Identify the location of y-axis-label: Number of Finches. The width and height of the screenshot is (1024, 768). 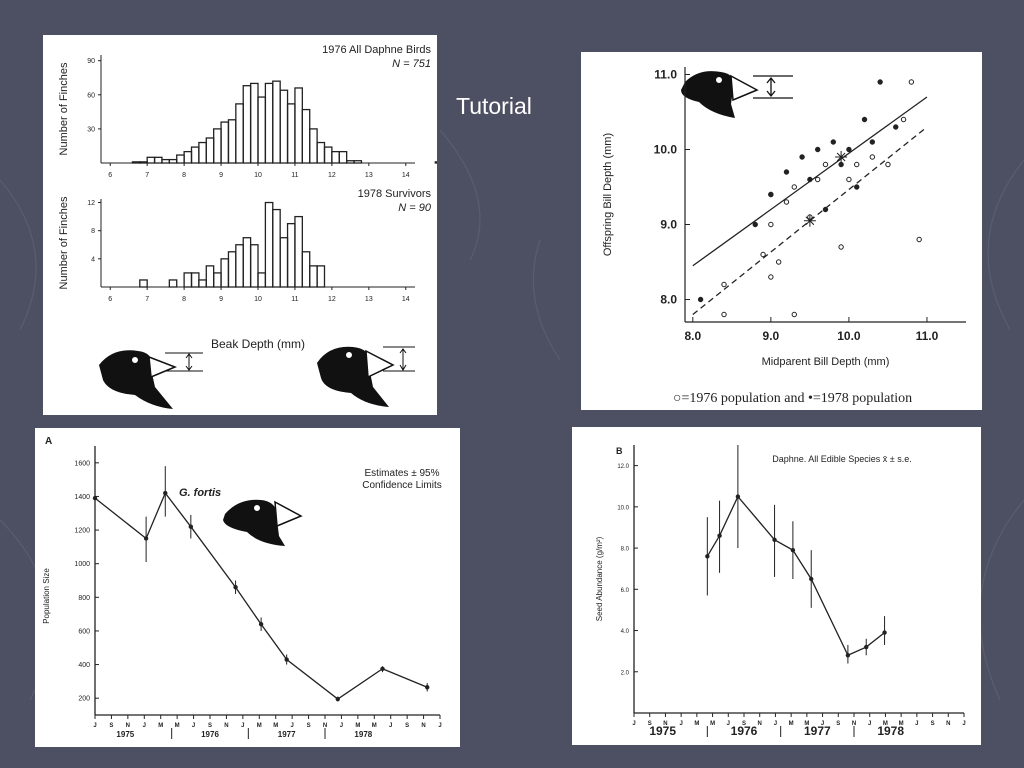
(64, 108).